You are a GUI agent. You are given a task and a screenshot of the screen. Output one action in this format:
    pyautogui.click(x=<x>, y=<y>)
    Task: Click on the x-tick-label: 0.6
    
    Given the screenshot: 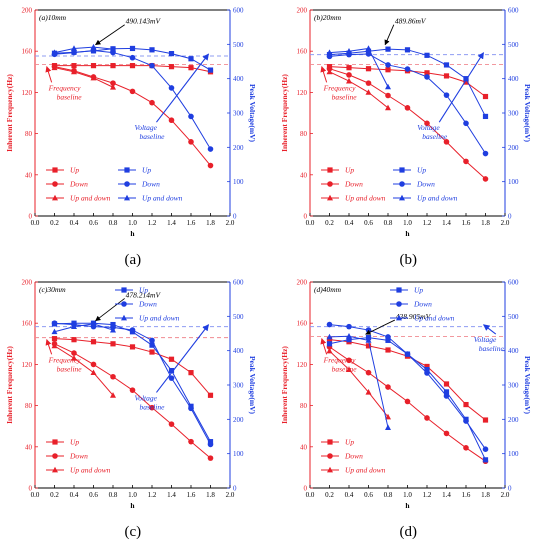 What is the action you would take?
    pyautogui.click(x=93, y=495)
    